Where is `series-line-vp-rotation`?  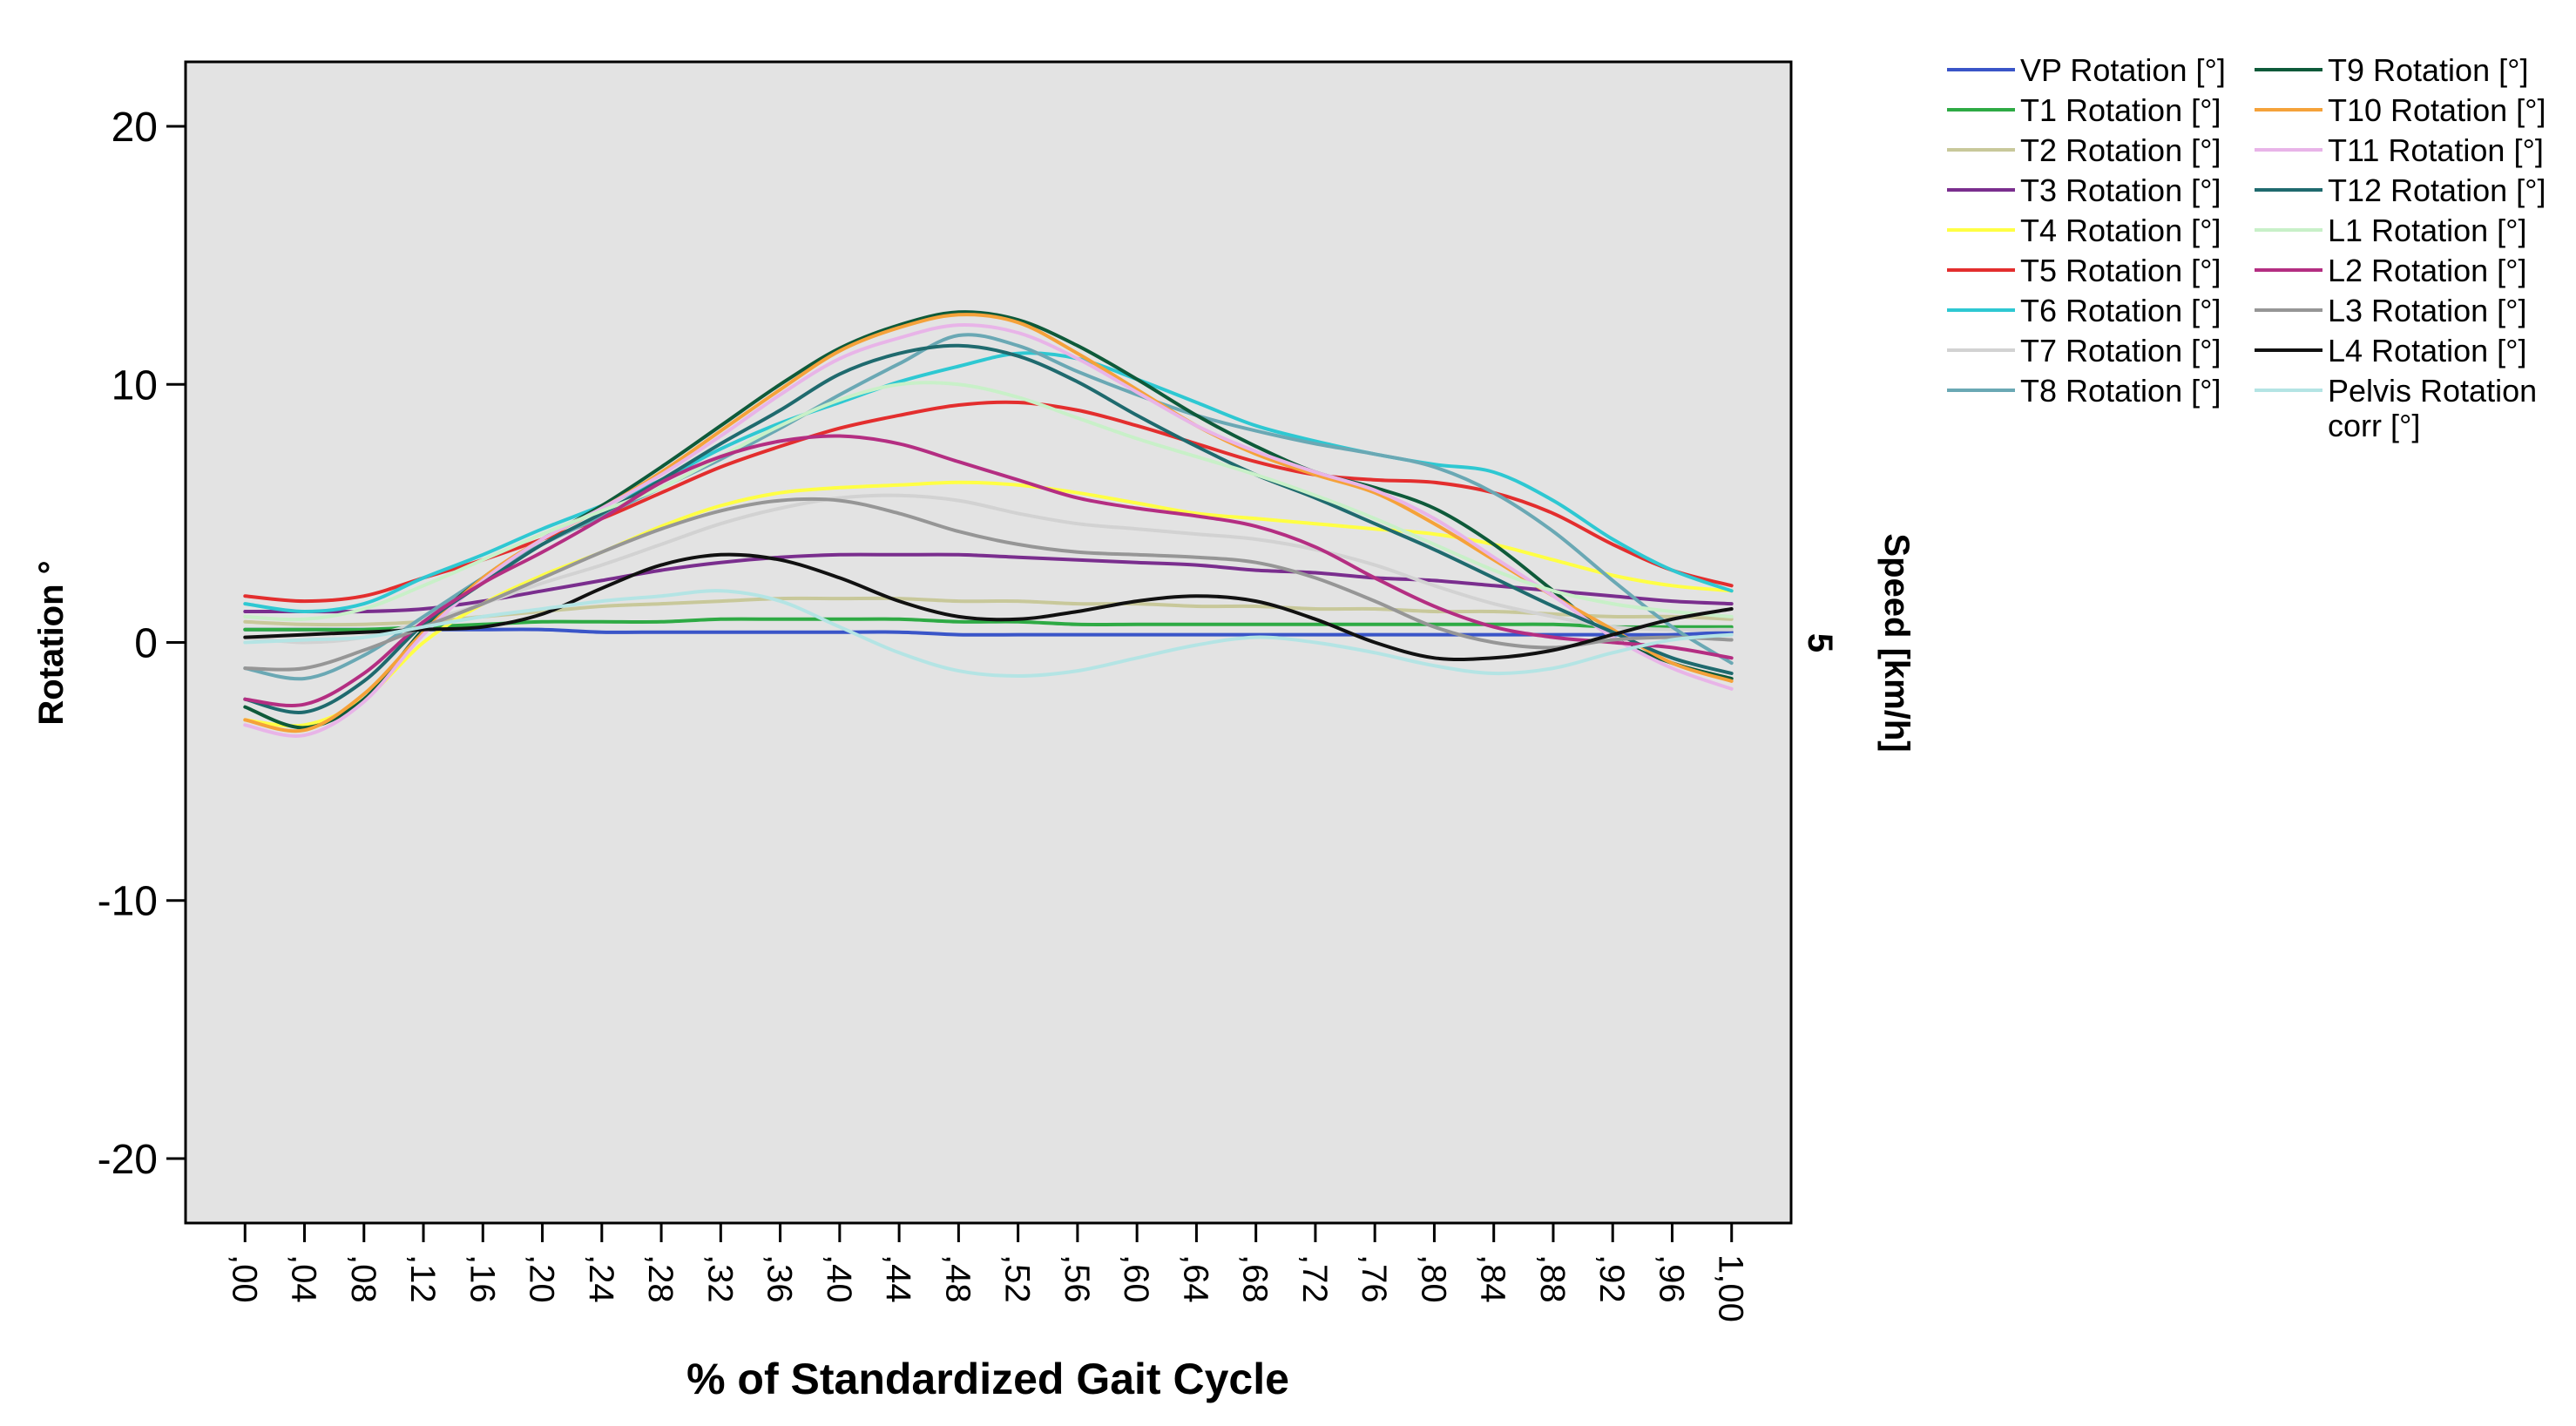 series-line-vp-rotation is located at coordinates (988, 632).